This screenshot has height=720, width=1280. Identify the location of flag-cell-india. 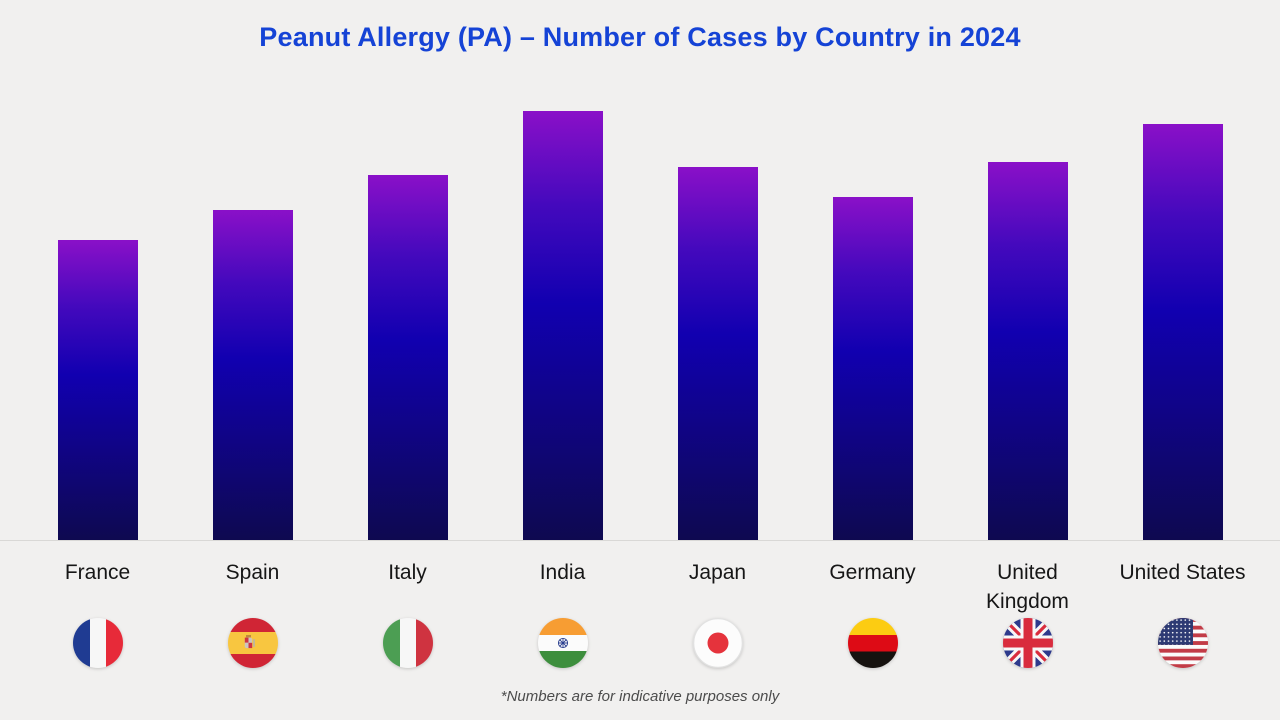
(562, 643).